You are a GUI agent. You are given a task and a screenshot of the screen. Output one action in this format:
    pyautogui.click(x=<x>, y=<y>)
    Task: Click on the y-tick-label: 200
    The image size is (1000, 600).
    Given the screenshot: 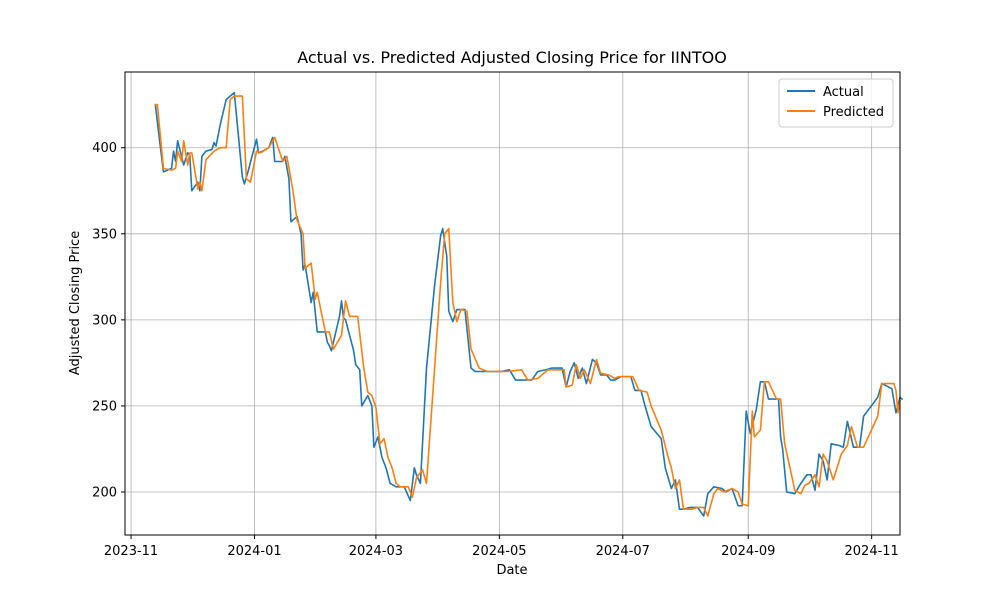 What is the action you would take?
    pyautogui.click(x=104, y=492)
    